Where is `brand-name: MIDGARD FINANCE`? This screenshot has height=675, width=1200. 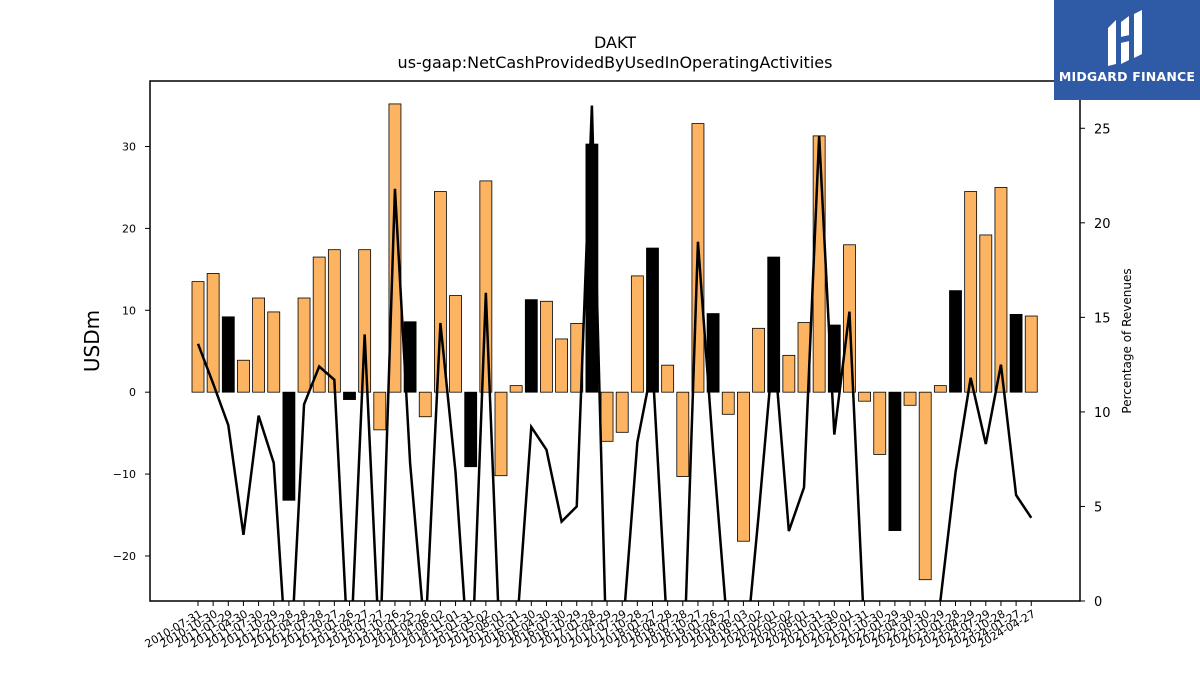
brand-name: MIDGARD FINANCE is located at coordinates (1127, 76).